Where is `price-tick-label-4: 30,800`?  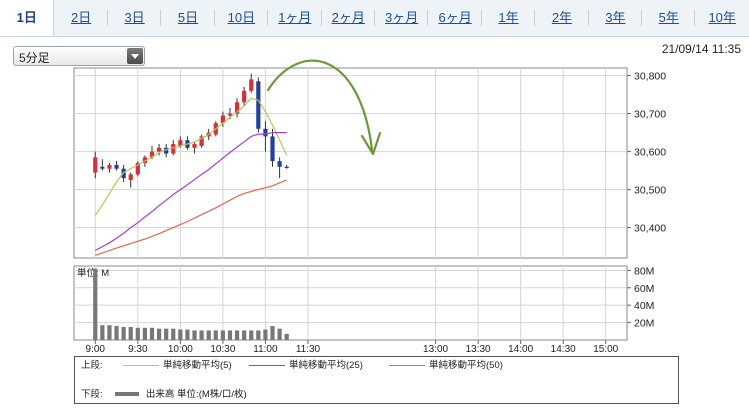
price-tick-label-4: 30,800 is located at coordinates (650, 77).